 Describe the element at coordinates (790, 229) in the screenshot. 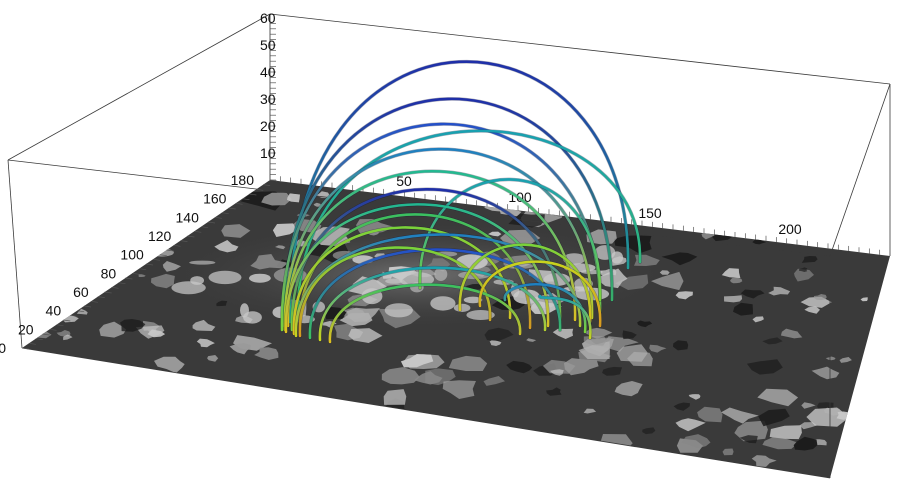

I see `x-tick-label: 200` at that location.